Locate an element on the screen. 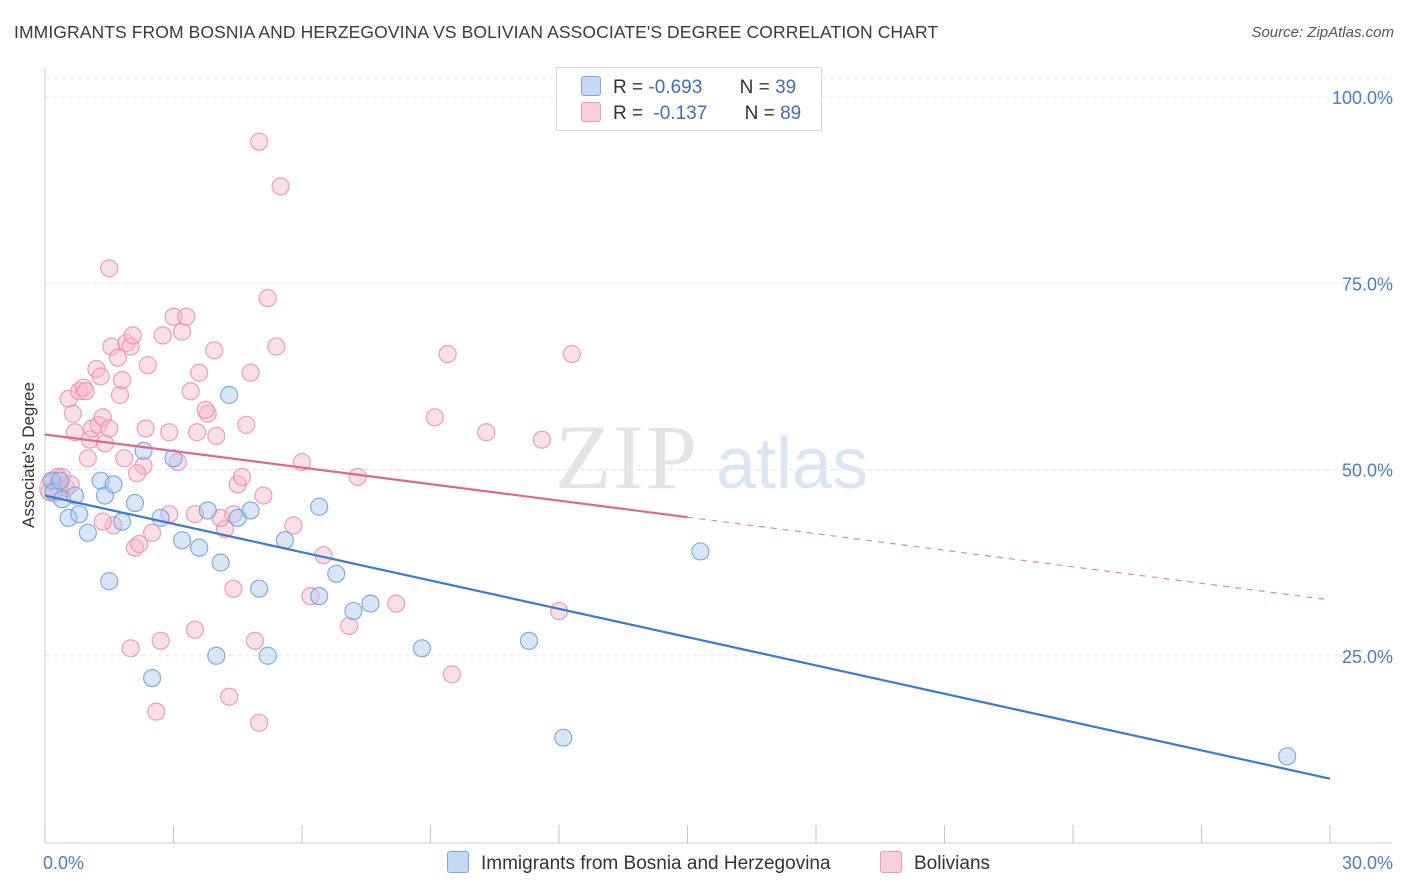 The image size is (1406, 892). bottom-swatch-blue is located at coordinates (458, 862).